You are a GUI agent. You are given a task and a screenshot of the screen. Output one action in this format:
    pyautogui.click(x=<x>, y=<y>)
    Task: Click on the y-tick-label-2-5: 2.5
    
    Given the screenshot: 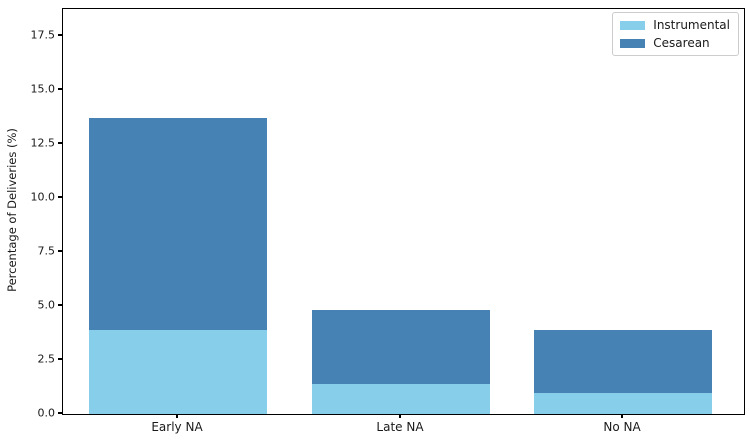 What is the action you would take?
    pyautogui.click(x=46, y=359)
    